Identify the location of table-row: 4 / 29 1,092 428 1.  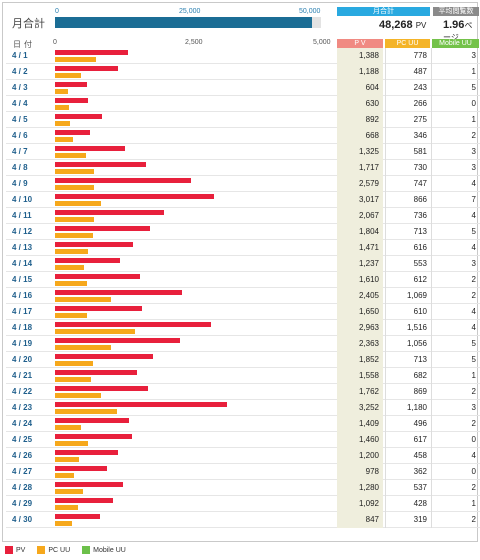
(243, 504).